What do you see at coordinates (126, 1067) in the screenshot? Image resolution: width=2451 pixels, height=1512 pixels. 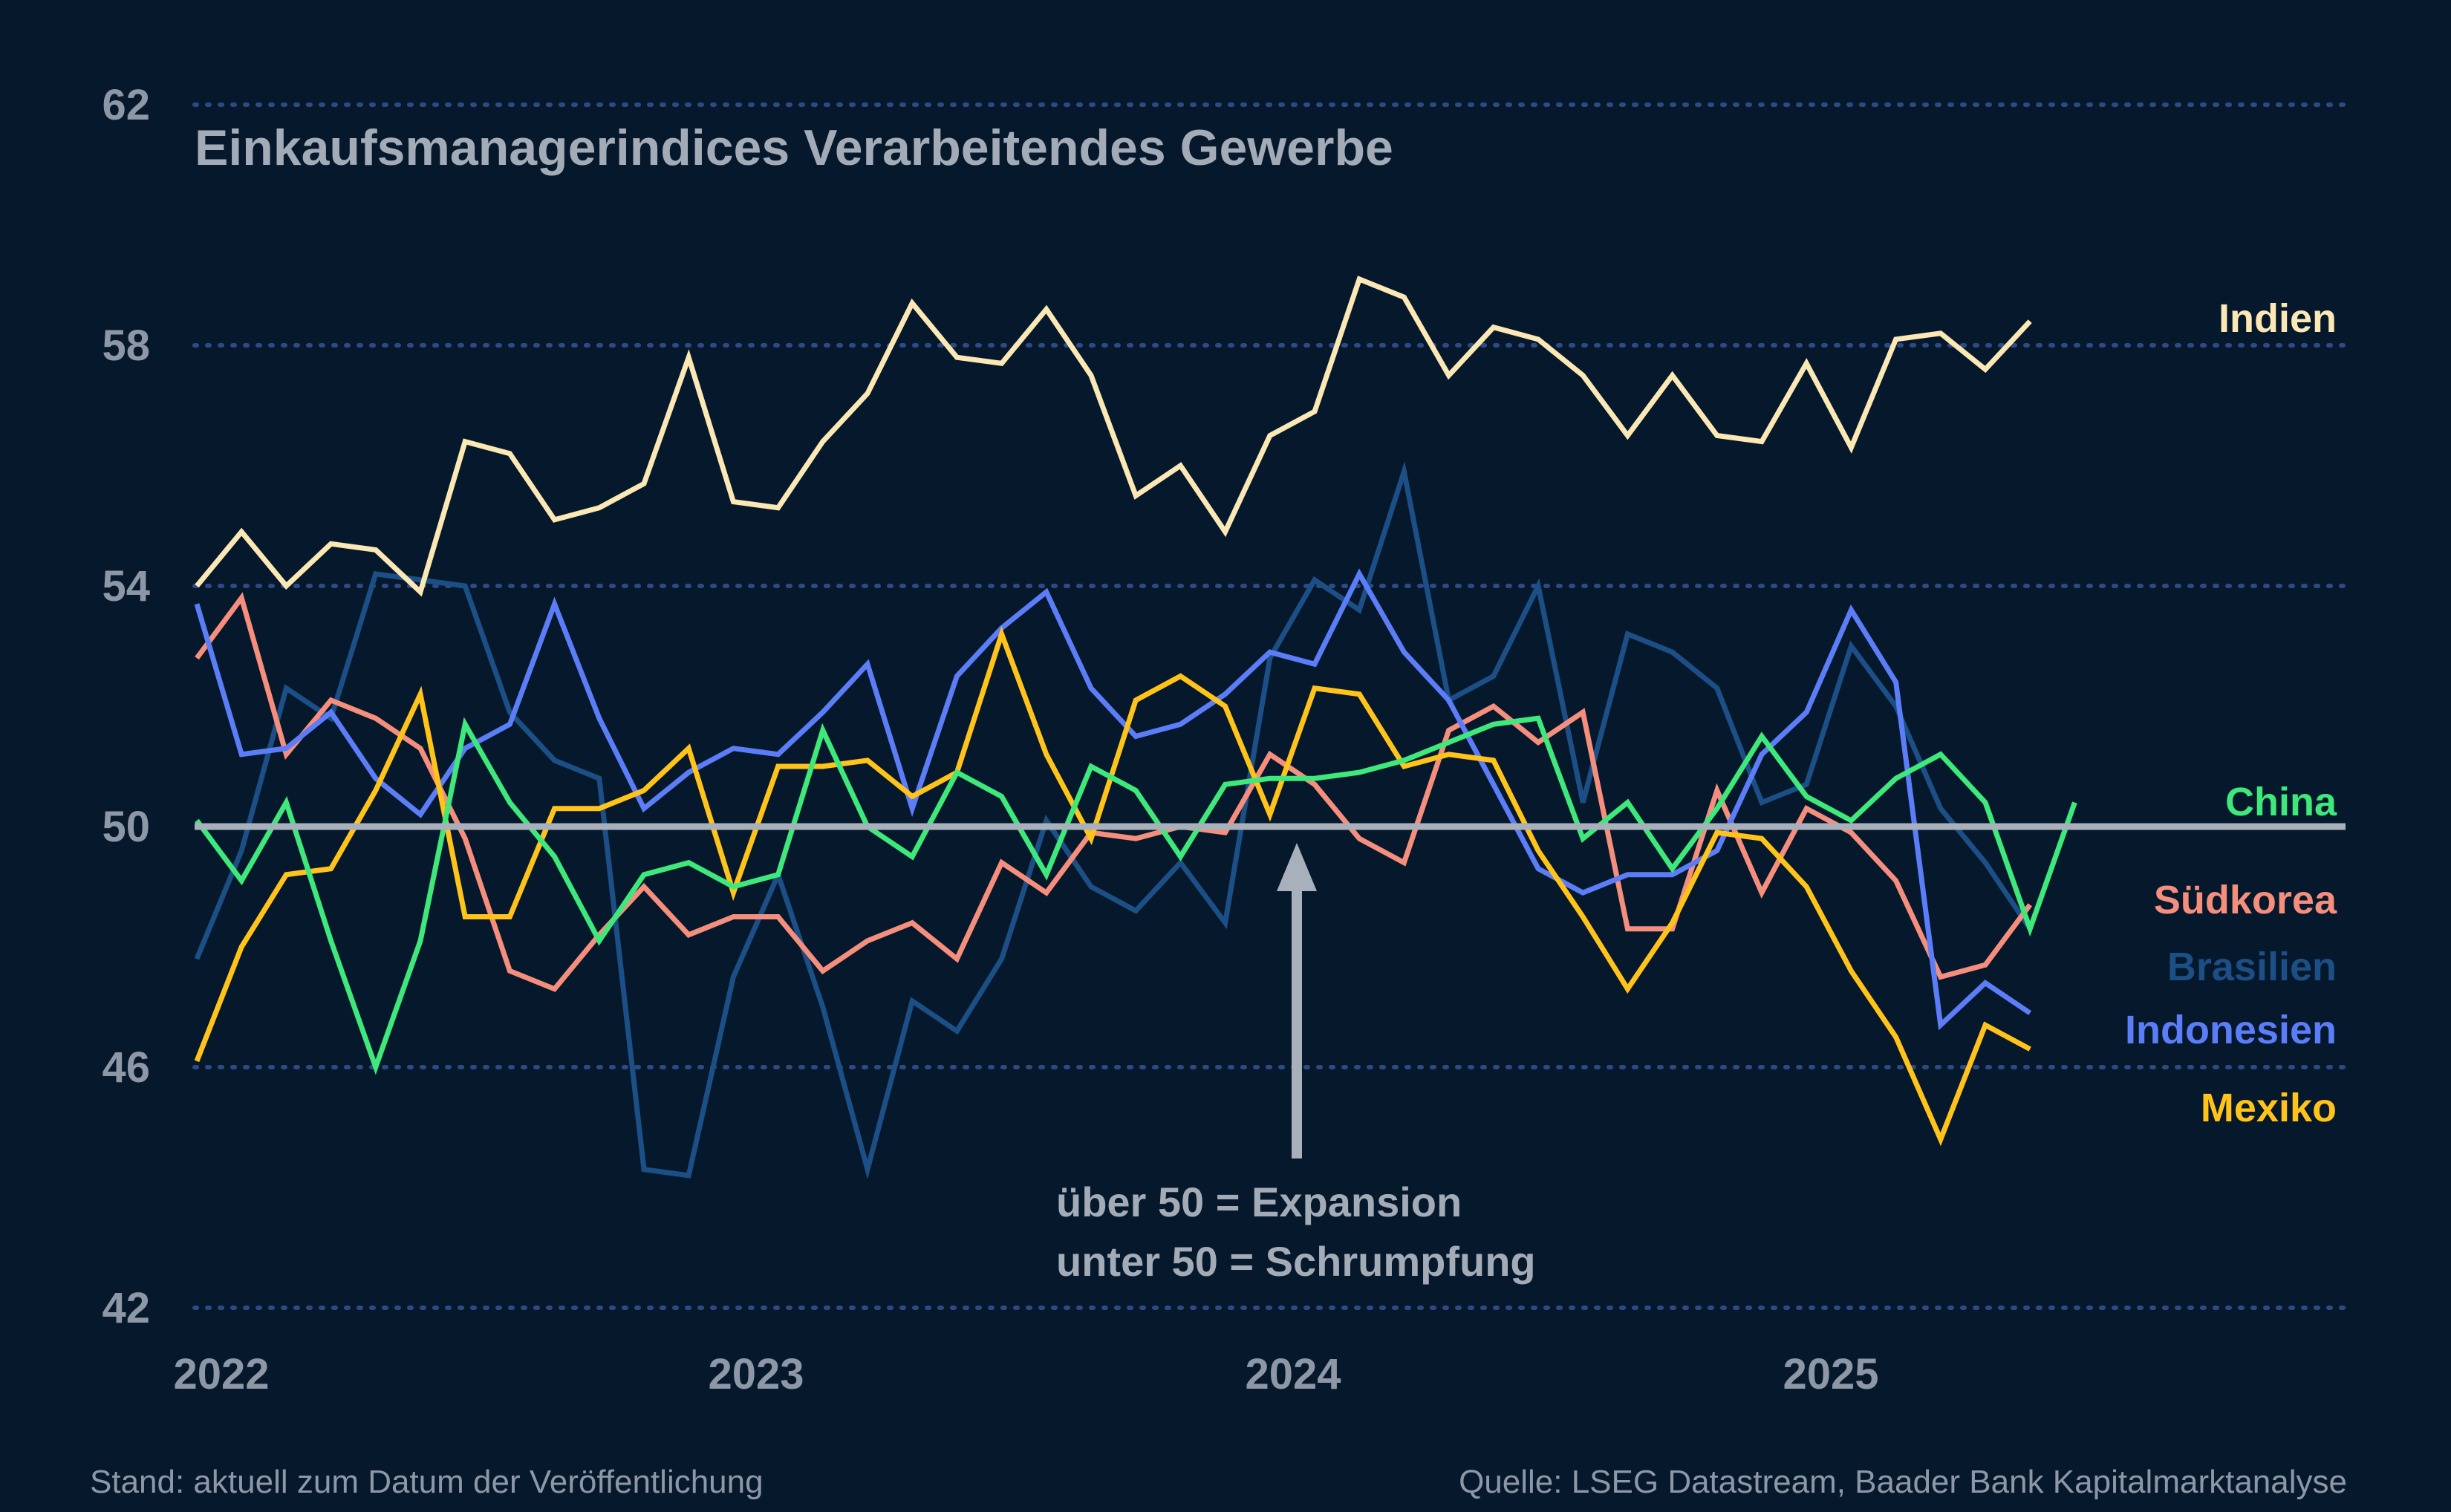 I see `y-tick-label: 46` at bounding box center [126, 1067].